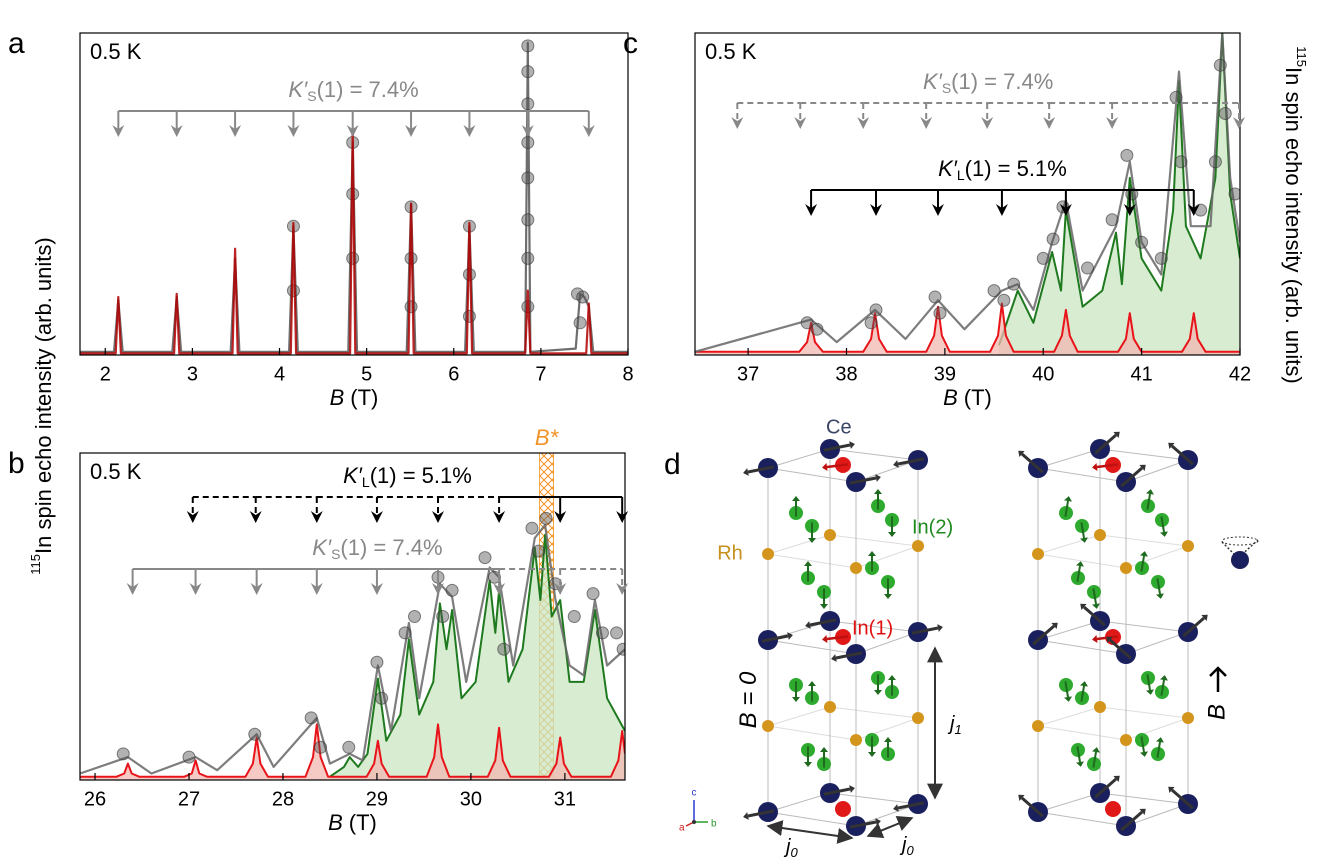 The image size is (1326, 865). What do you see at coordinates (1113, 633) in the screenshot?
I see `unit-cell` at bounding box center [1113, 633].